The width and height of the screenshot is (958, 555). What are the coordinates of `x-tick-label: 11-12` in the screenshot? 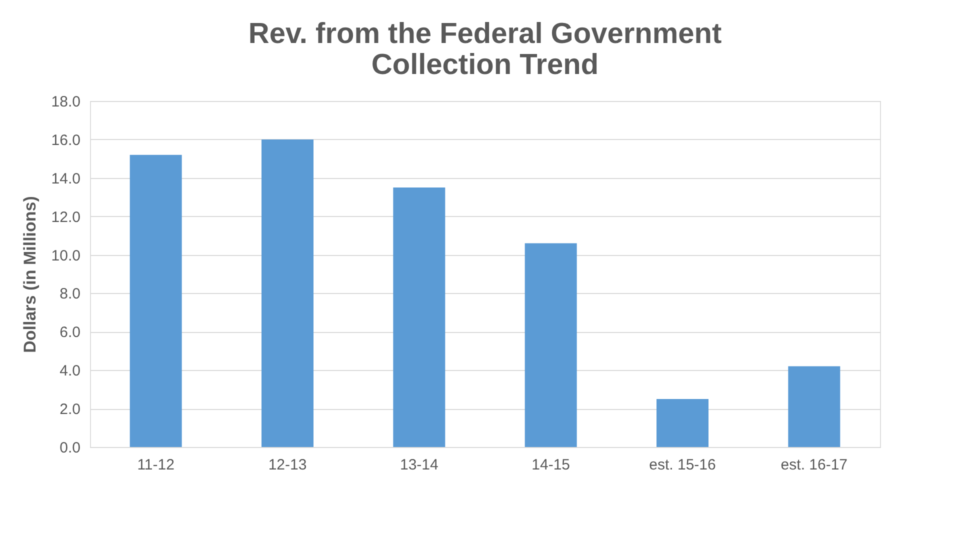 It's located at (155, 465).